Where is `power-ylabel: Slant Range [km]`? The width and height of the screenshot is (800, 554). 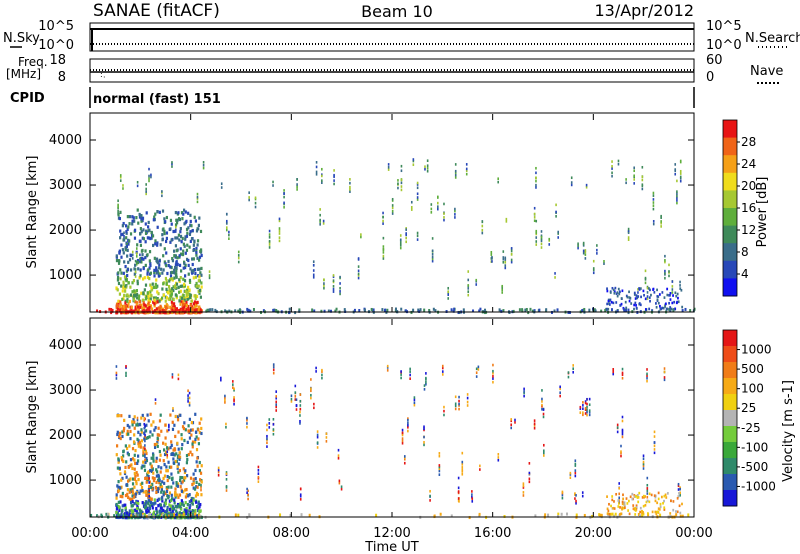 power-ylabel: Slant Range [km] is located at coordinates (32, 212).